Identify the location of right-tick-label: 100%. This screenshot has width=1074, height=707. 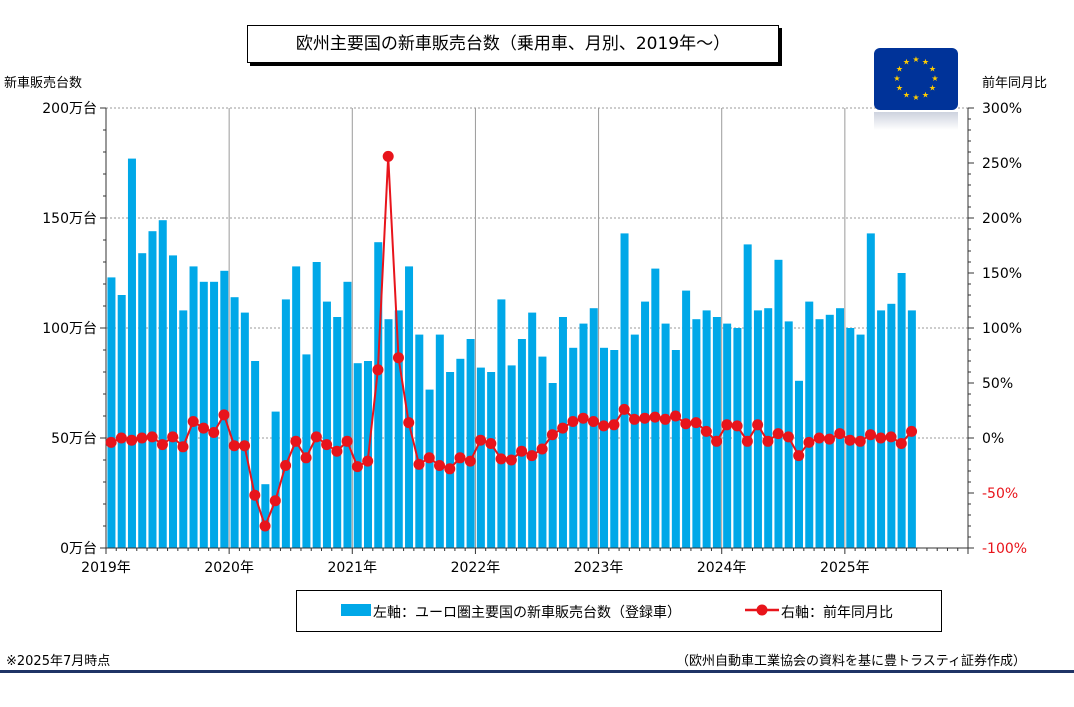
(1002, 329).